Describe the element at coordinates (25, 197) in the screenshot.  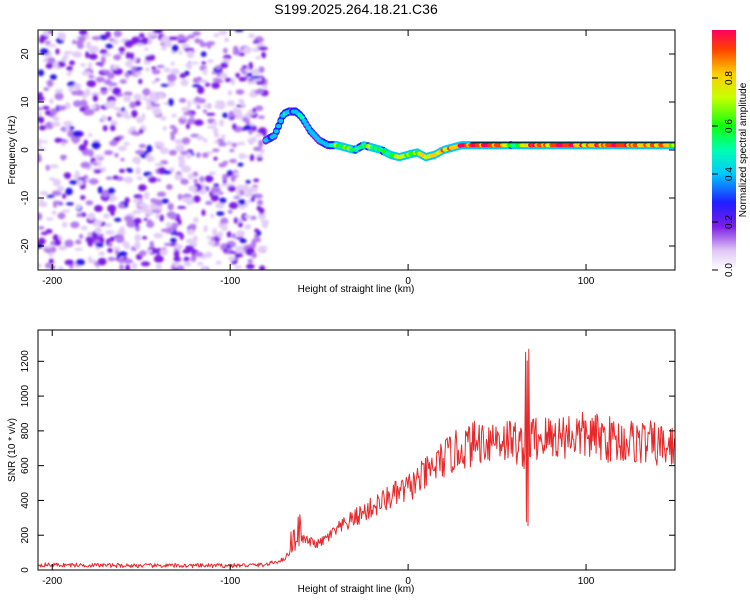
I see `y-tick-label: -10` at that location.